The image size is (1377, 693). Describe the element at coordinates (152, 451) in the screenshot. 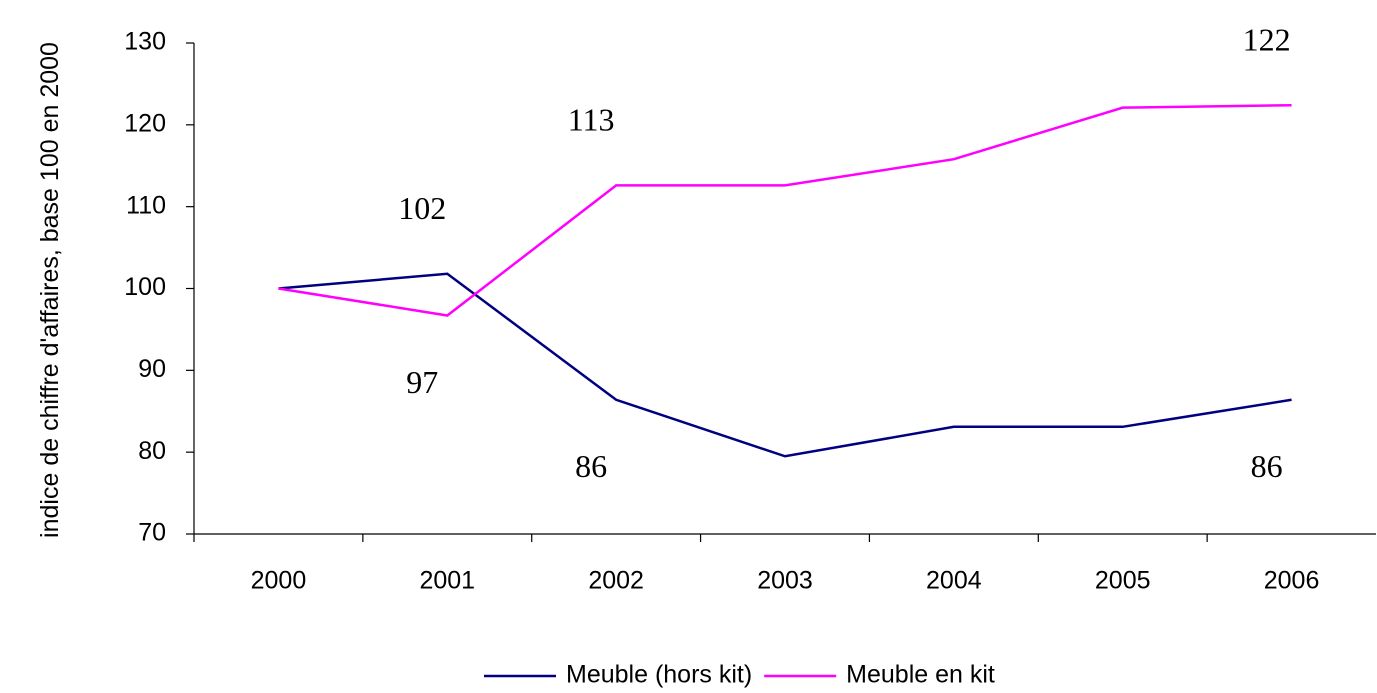

I see `y-tick-label: 80` at that location.